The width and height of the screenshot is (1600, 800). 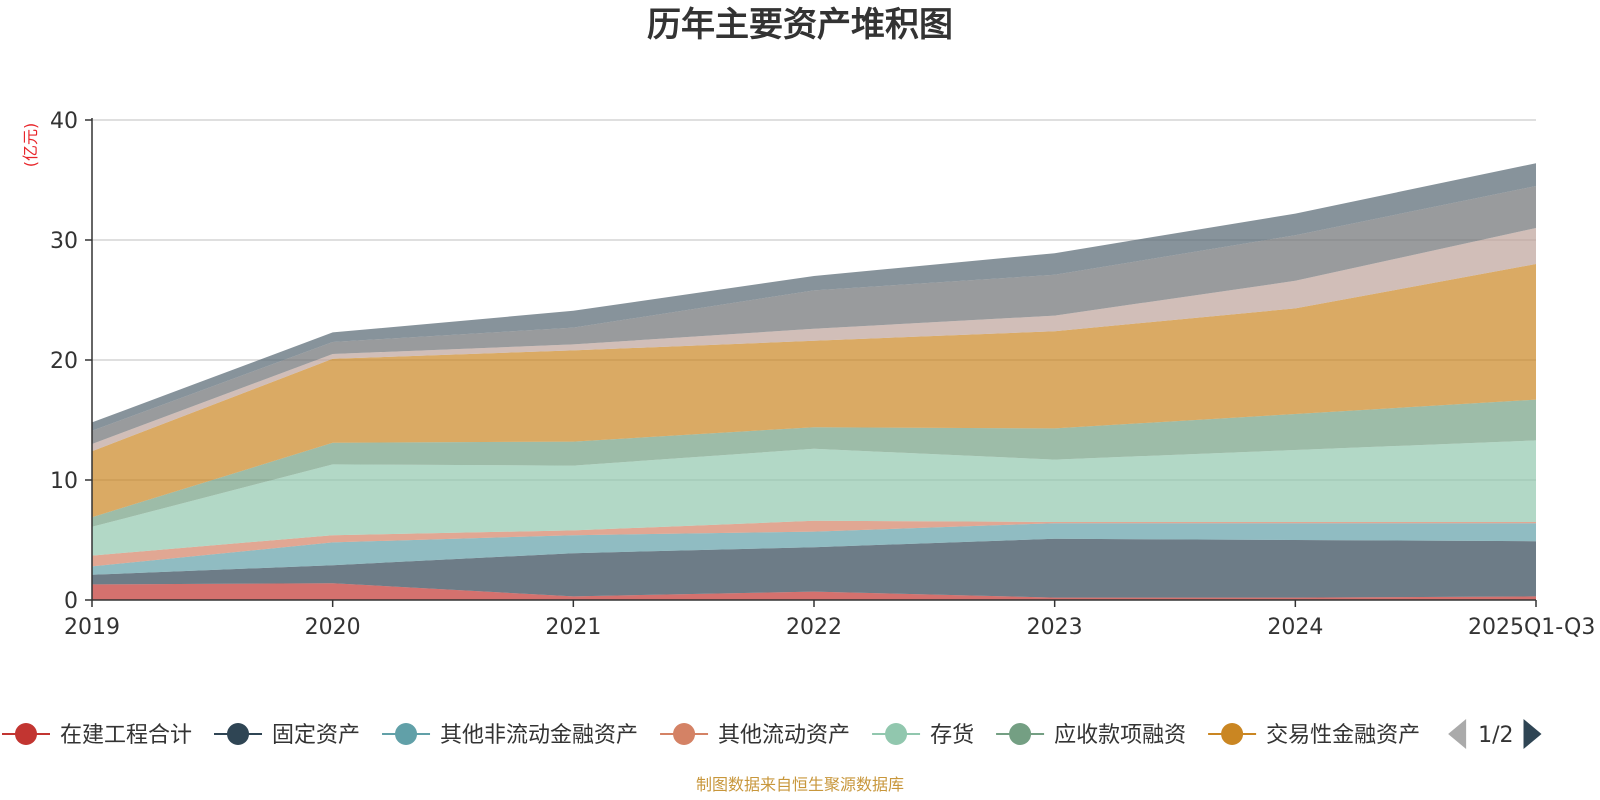 I want to click on y-tick-label: 10, so click(x=64, y=481).